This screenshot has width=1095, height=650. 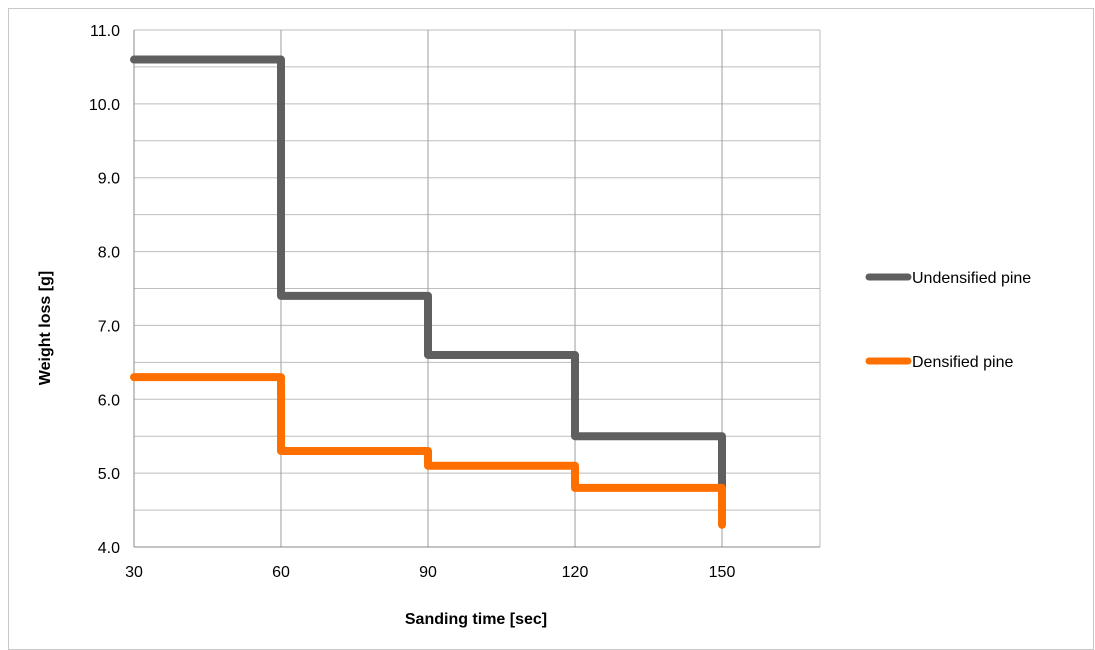 I want to click on legend: Undensified pine Densified pine, so click(x=948, y=320).